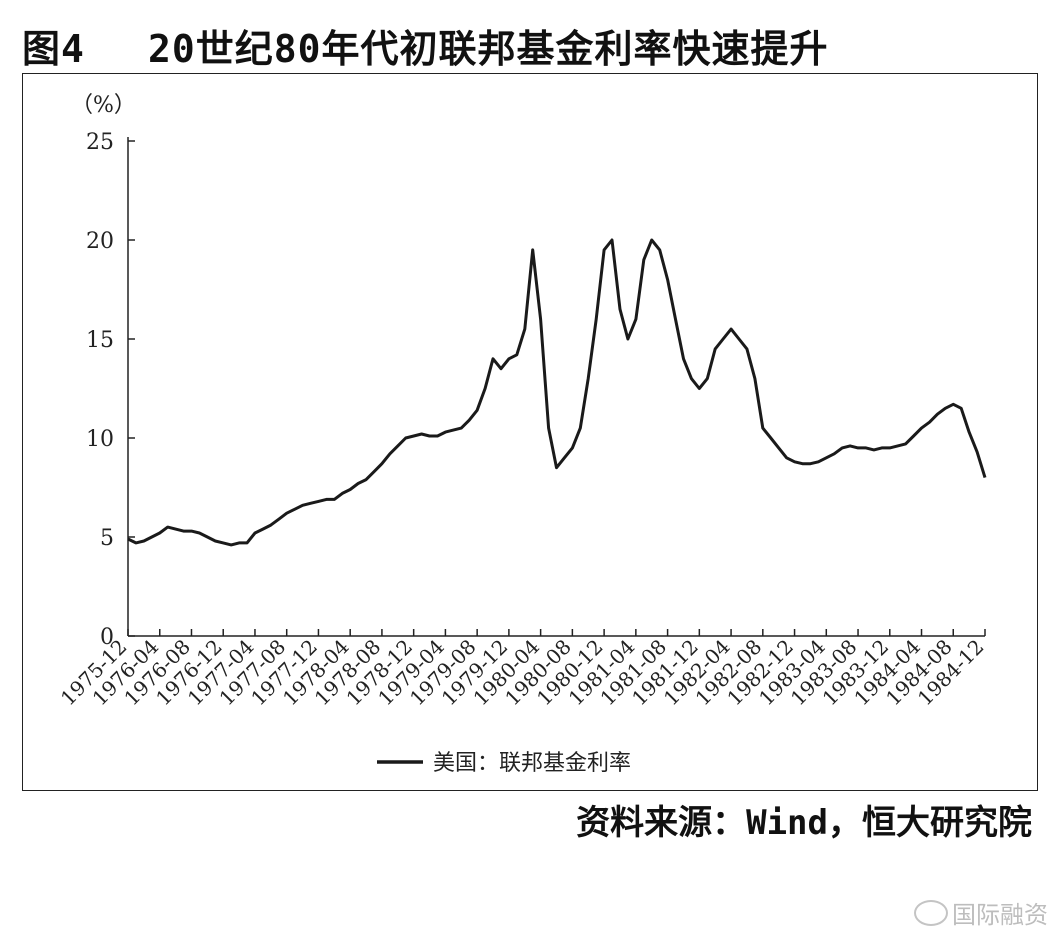 The image size is (1062, 938). I want to click on legend-label: 美国：联邦基金利率, so click(532, 763).